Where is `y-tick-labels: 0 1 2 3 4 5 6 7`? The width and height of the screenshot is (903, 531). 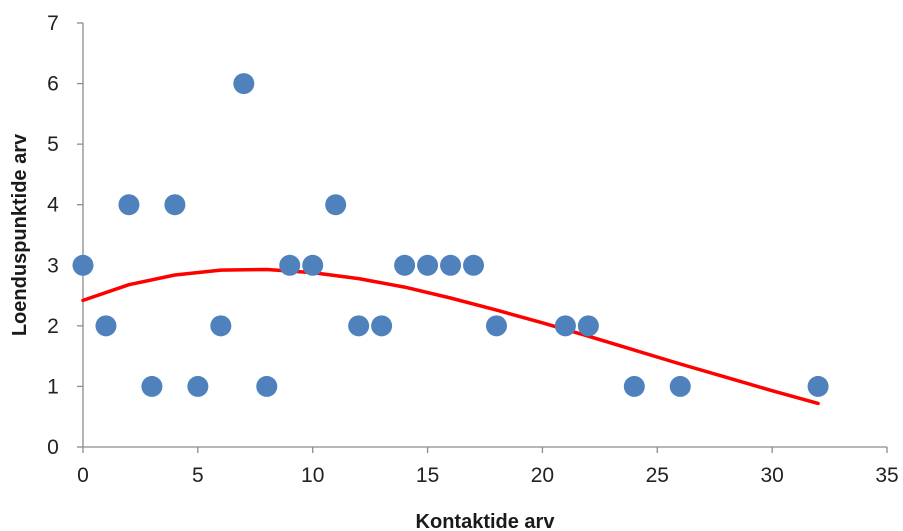 y-tick-labels: 0 1 2 3 4 5 6 7 is located at coordinates (53, 235).